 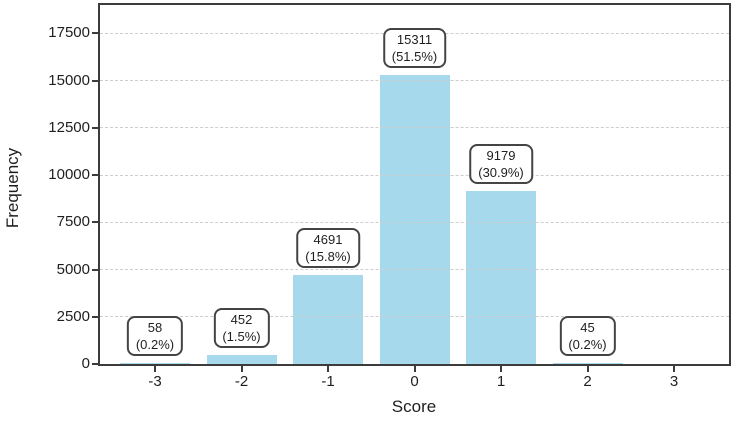 I want to click on y-tick-label: 5000, so click(x=73, y=269).